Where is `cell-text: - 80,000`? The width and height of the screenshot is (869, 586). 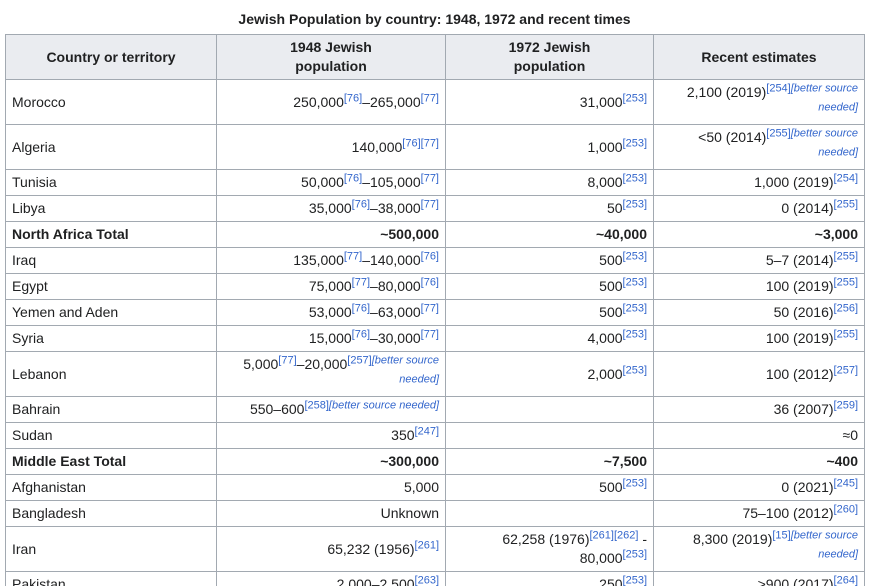 cell-text: - 80,000 is located at coordinates (613, 548).